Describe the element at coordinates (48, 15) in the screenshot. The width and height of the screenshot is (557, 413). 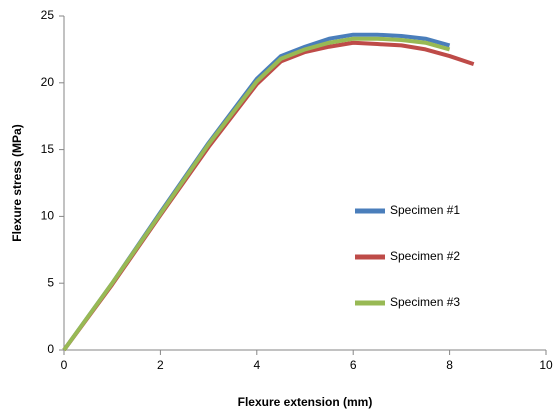
I see `y-tick-label: 25` at that location.